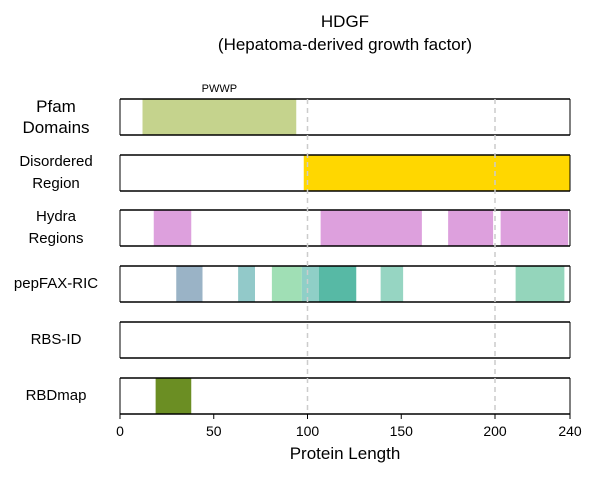 This screenshot has height=480, width=600. Describe the element at coordinates (495, 431) in the screenshot. I see `x-tick-label: 200` at that location.